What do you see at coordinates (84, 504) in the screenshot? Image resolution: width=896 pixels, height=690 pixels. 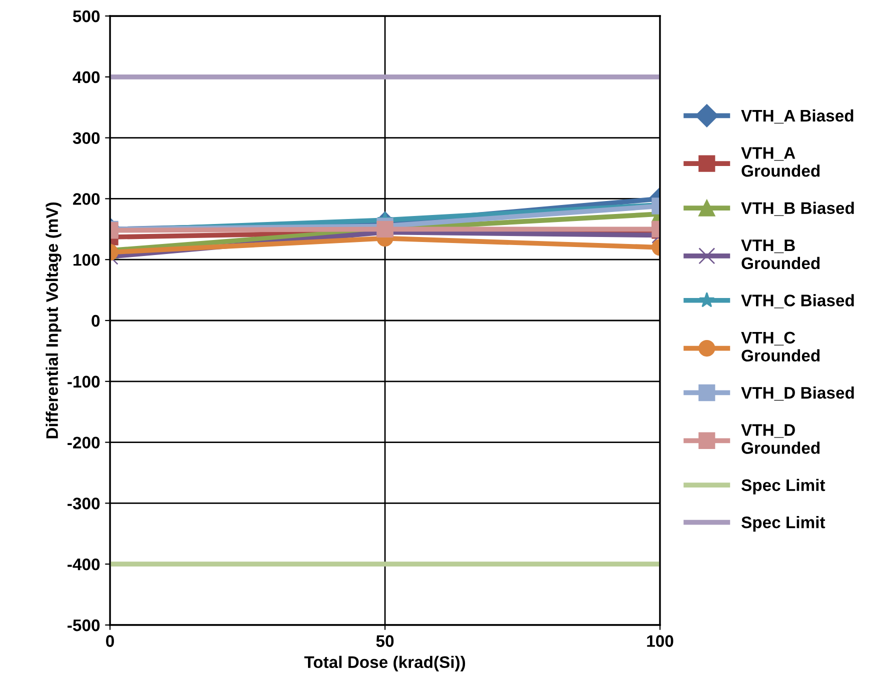 I see `y-tick-label: -300` at bounding box center [84, 504].